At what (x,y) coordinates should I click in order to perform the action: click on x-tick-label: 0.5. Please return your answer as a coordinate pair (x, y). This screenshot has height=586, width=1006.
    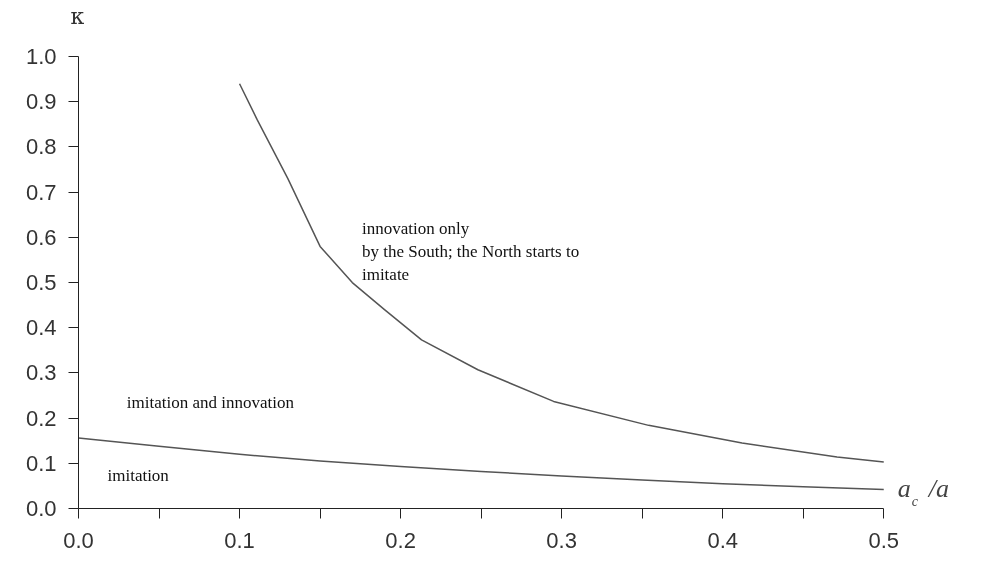
    Looking at the image, I should click on (884, 540).